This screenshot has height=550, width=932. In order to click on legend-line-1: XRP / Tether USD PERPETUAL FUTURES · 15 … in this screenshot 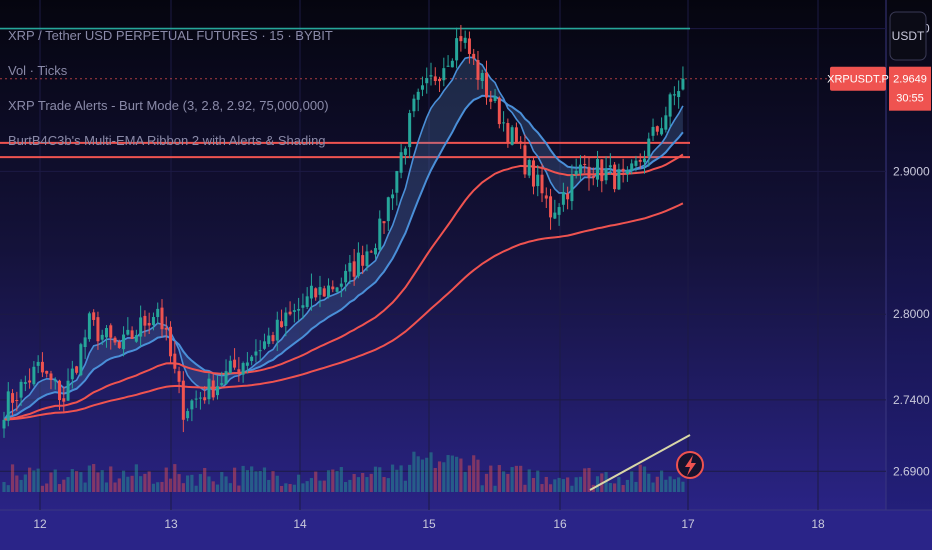, I will do `click(170, 35)`.